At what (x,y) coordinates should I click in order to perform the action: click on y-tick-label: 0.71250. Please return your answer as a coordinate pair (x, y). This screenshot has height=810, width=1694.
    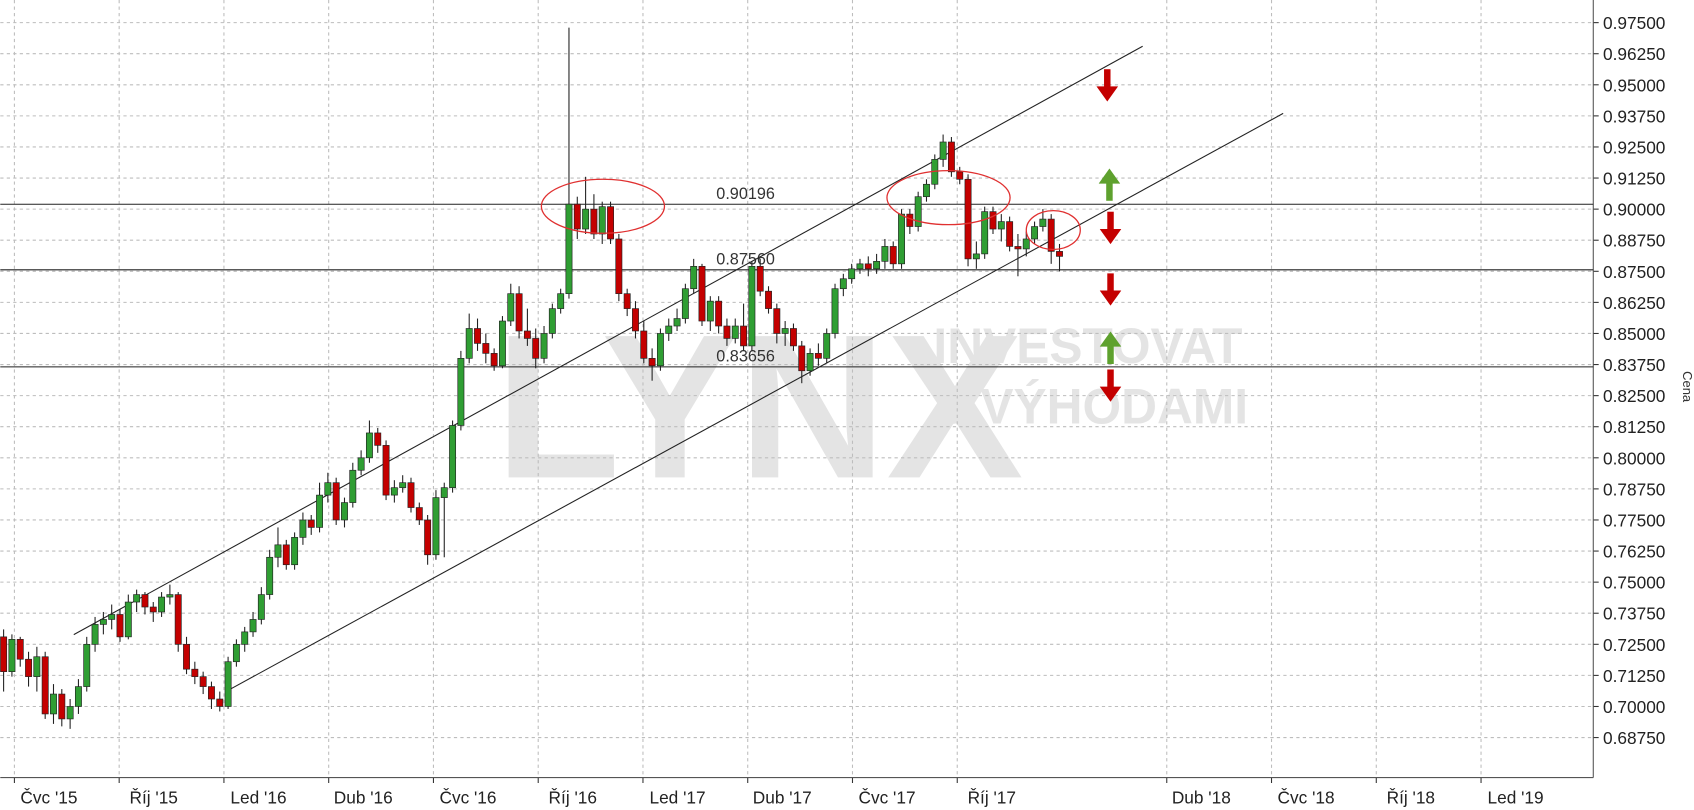
    Looking at the image, I should click on (1634, 676).